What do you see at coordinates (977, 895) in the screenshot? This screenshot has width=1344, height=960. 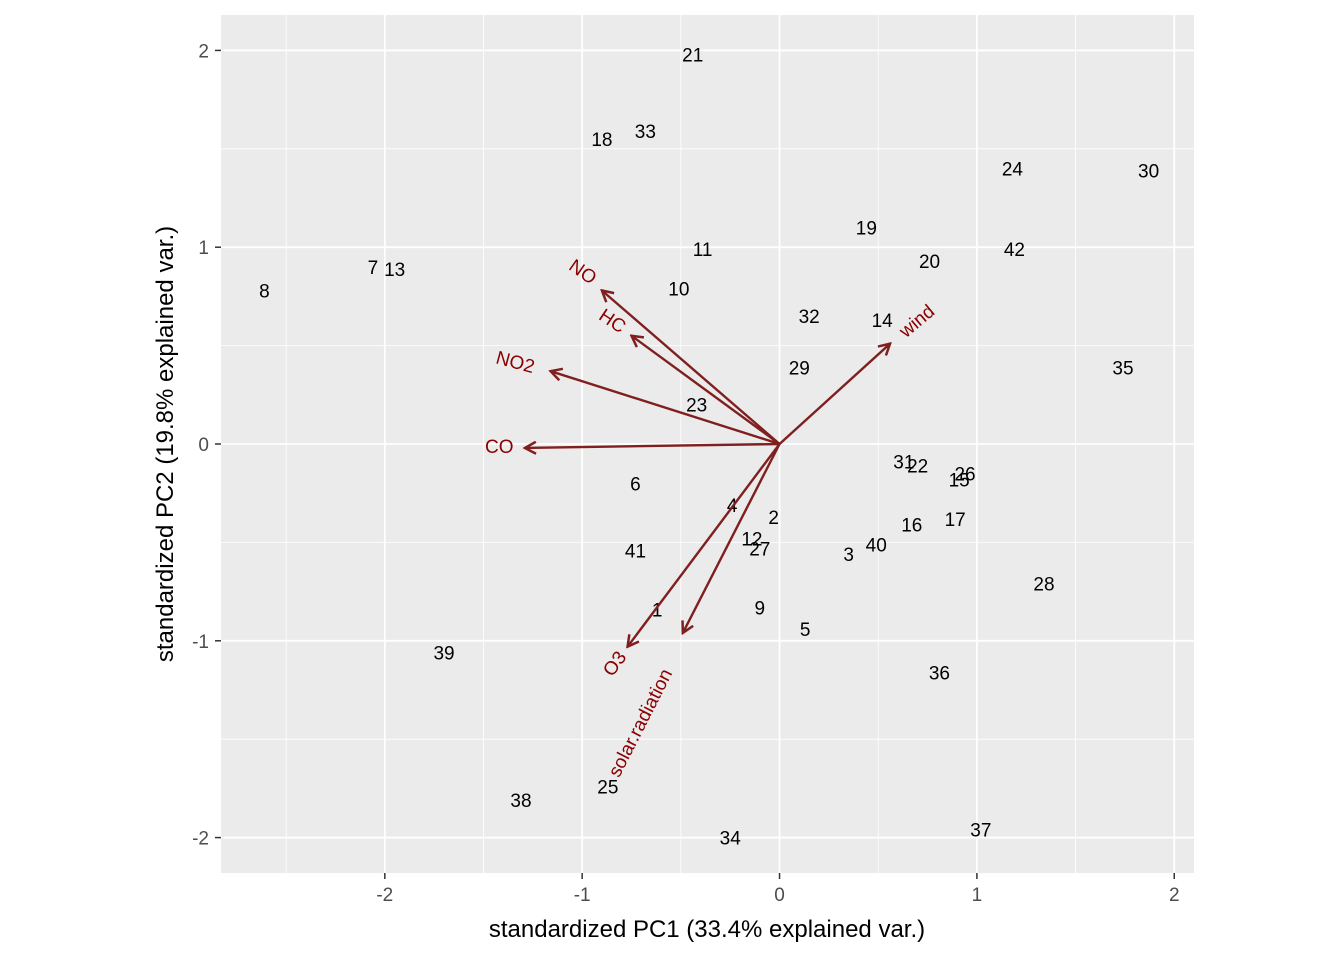 I see `x-tick-label: 1` at bounding box center [977, 895].